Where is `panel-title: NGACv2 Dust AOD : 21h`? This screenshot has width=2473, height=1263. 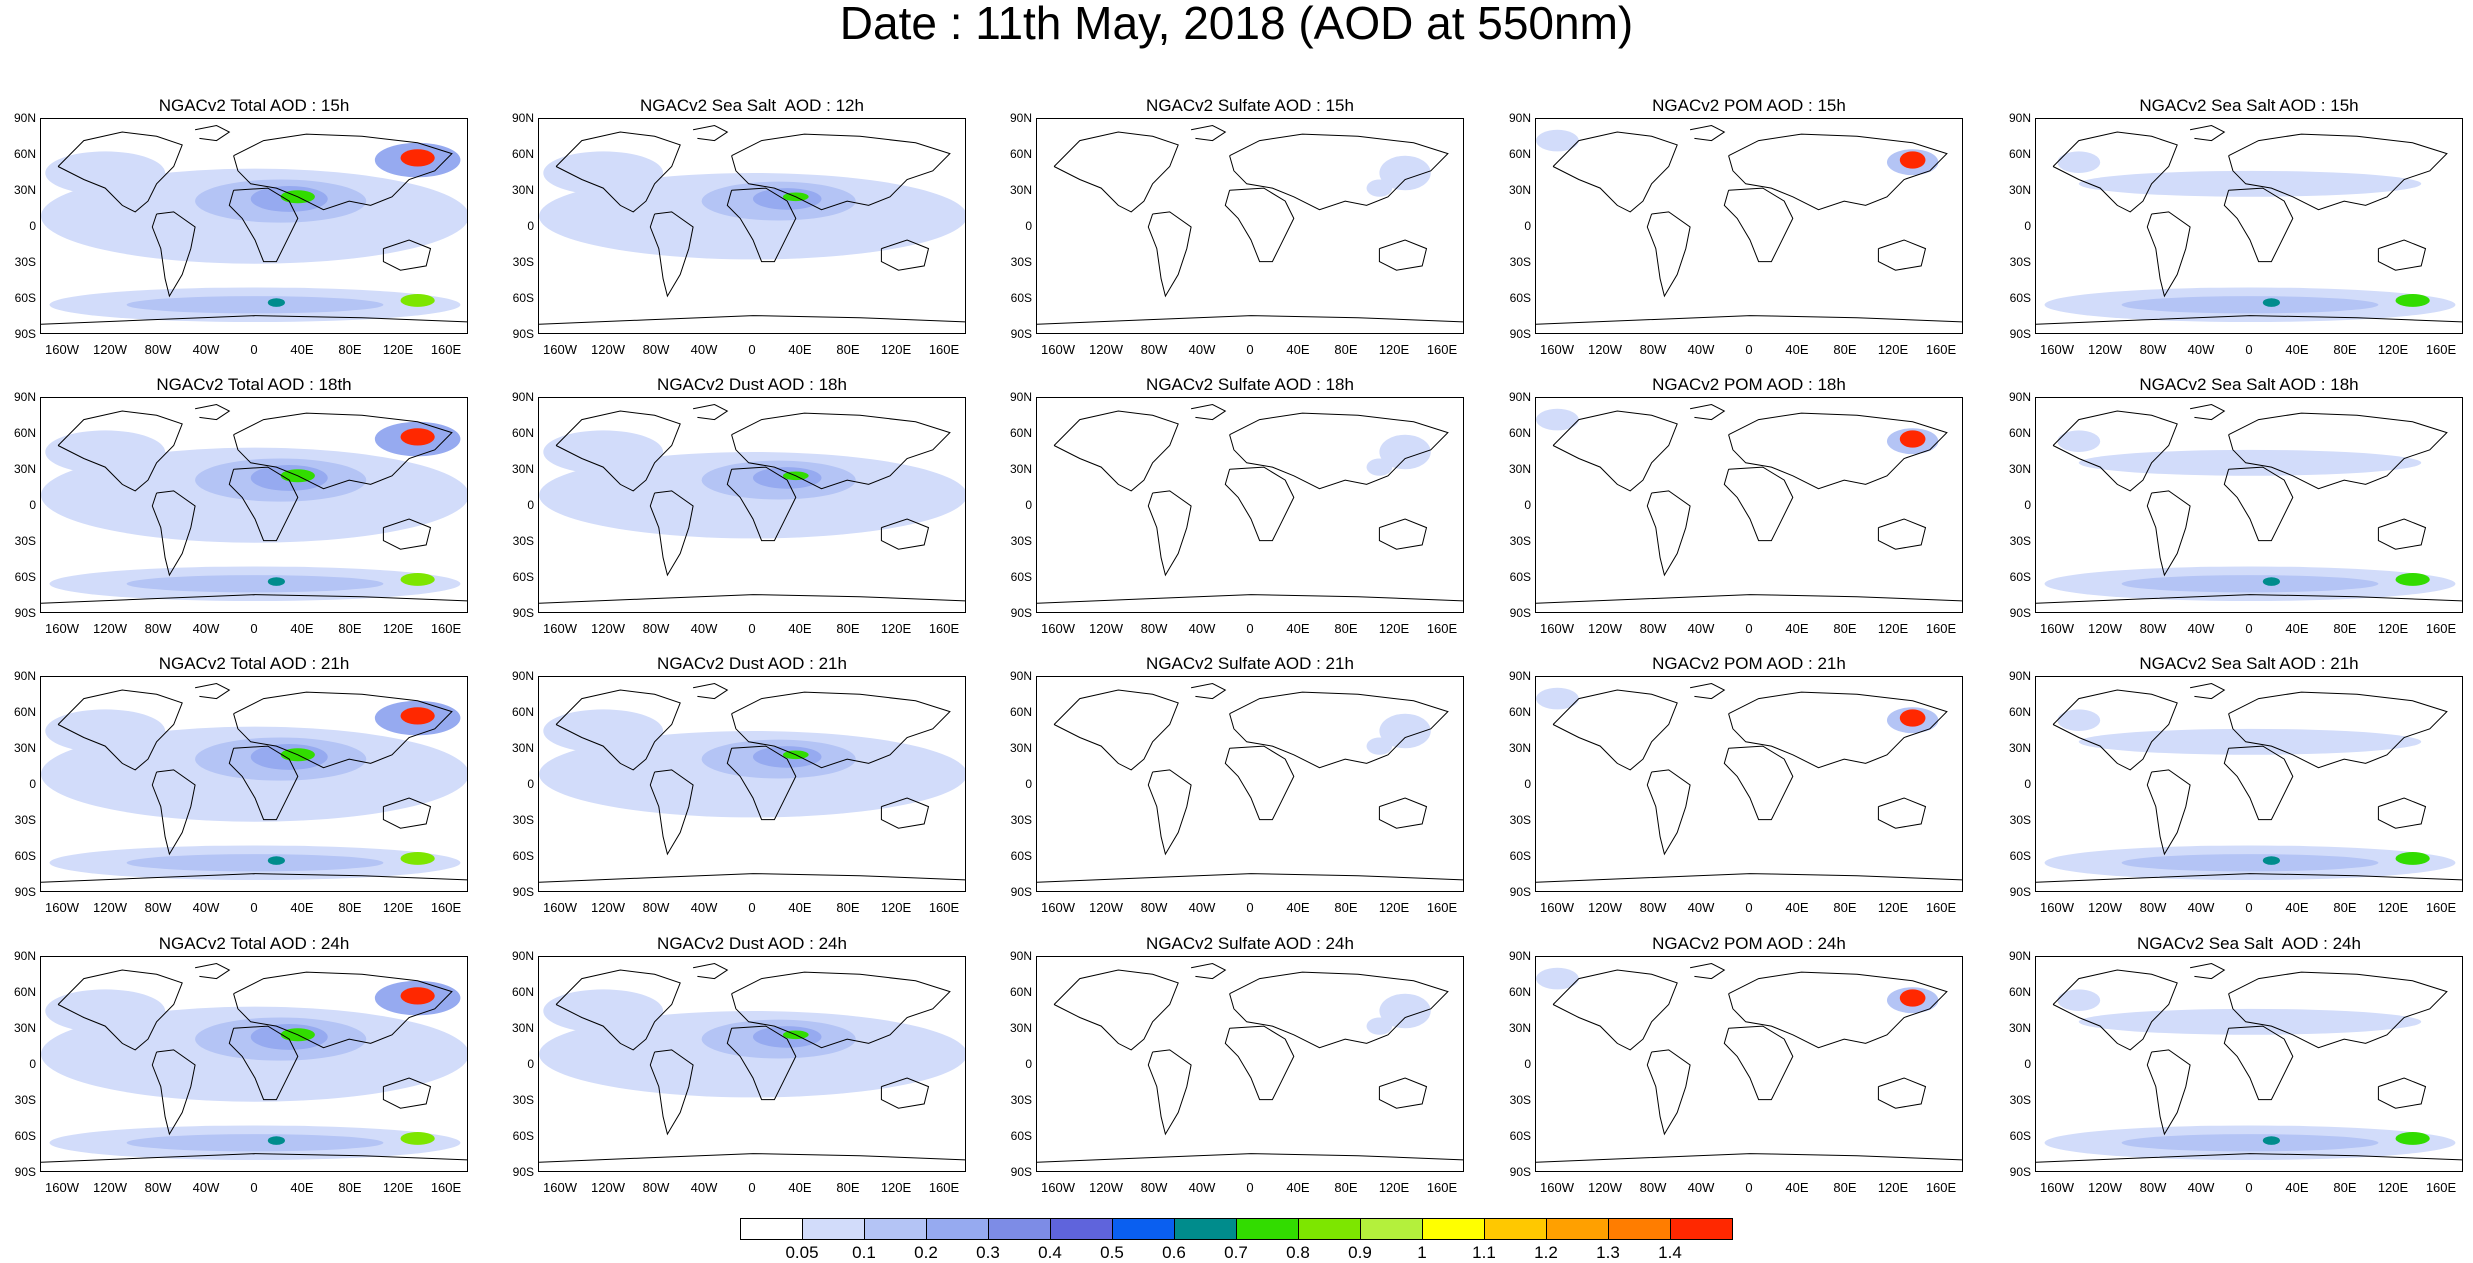 panel-title: NGACv2 Dust AOD : 21h is located at coordinates (752, 663).